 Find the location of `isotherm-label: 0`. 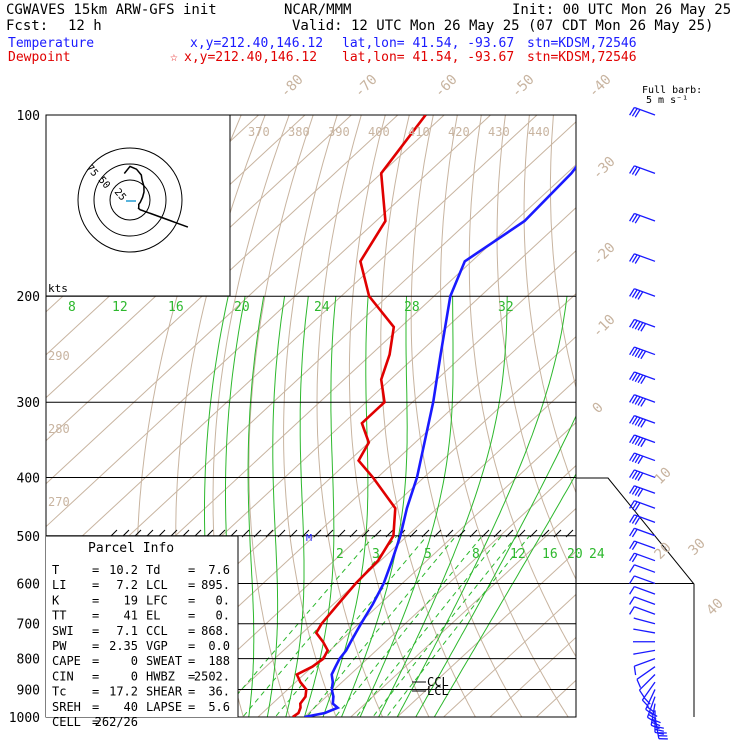

isotherm-label: 0 is located at coordinates (598, 408).